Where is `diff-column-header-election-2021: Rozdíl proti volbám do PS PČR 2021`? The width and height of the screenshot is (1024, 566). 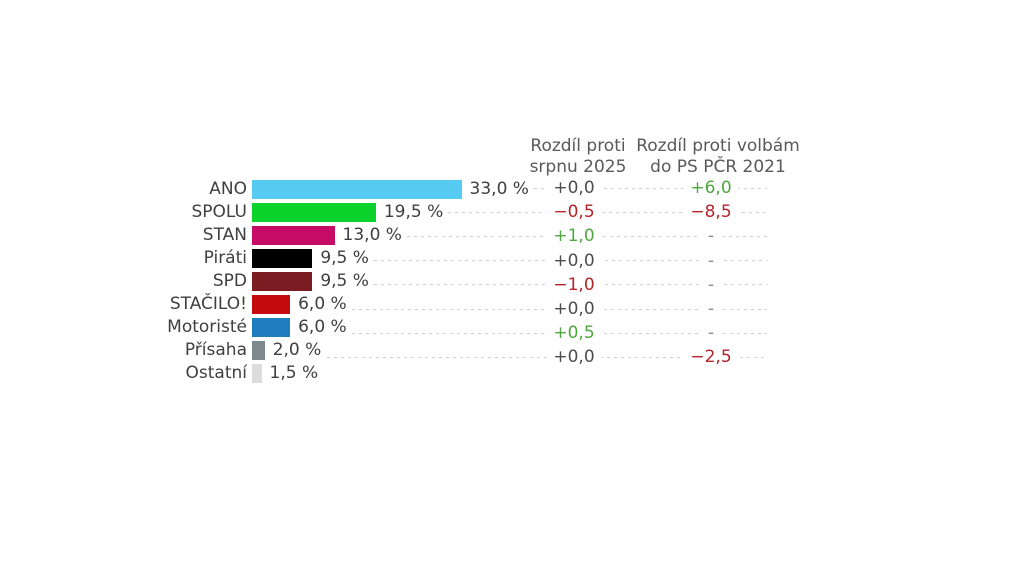 diff-column-header-election-2021: Rozdíl proti volbám do PS PČR 2021 is located at coordinates (718, 157).